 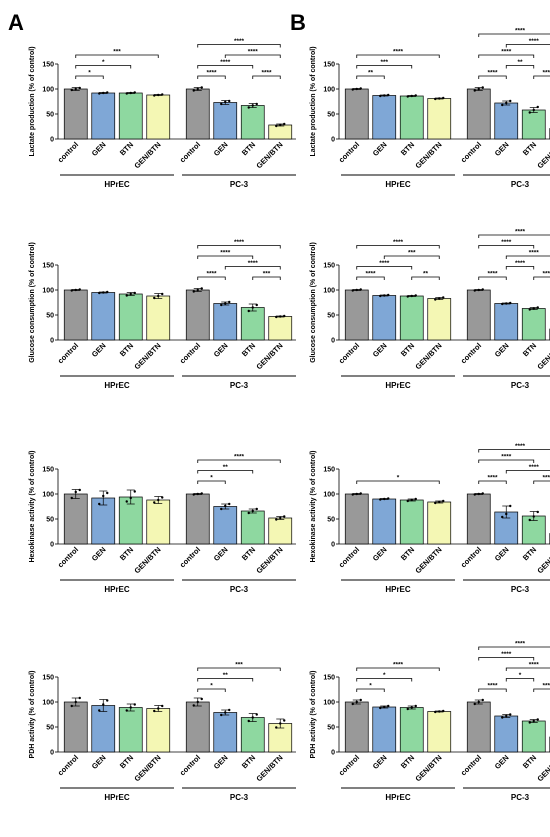 I want to click on significance-label: *, so click(x=89, y=73).